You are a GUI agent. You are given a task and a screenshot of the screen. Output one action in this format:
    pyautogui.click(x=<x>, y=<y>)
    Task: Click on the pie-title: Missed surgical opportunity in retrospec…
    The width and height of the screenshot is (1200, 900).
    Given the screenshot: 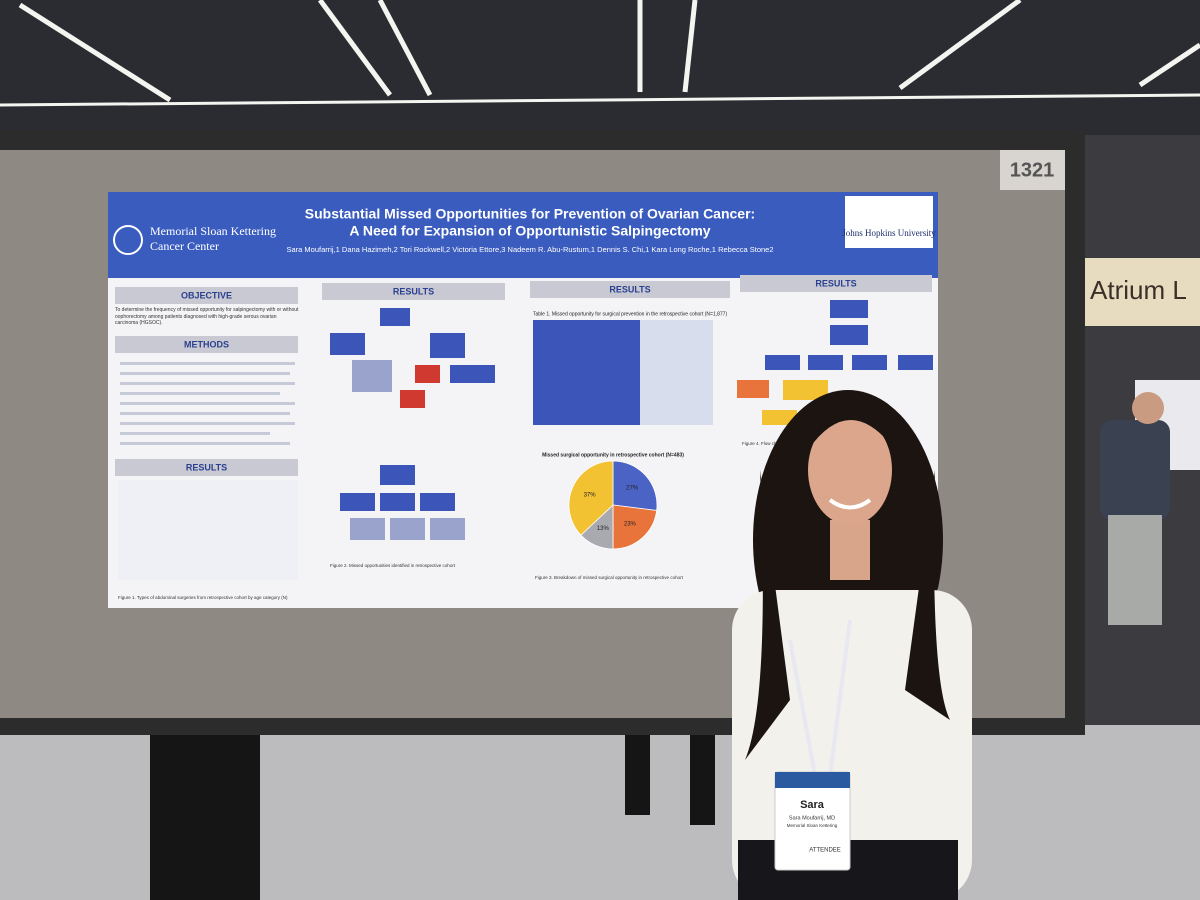 What is the action you would take?
    pyautogui.click(x=613, y=455)
    